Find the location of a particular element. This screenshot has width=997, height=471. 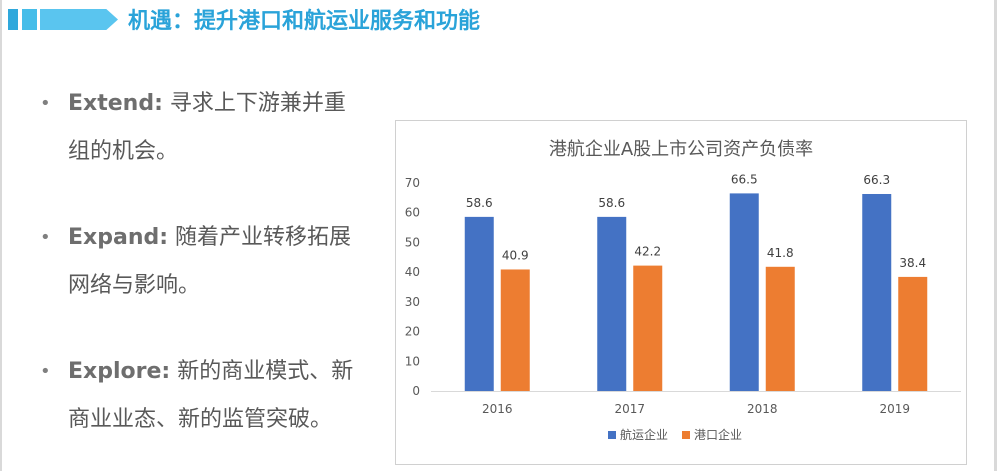

slide-title: 机遇：提升港口和航运业服务和功能 is located at coordinates (304, 21).